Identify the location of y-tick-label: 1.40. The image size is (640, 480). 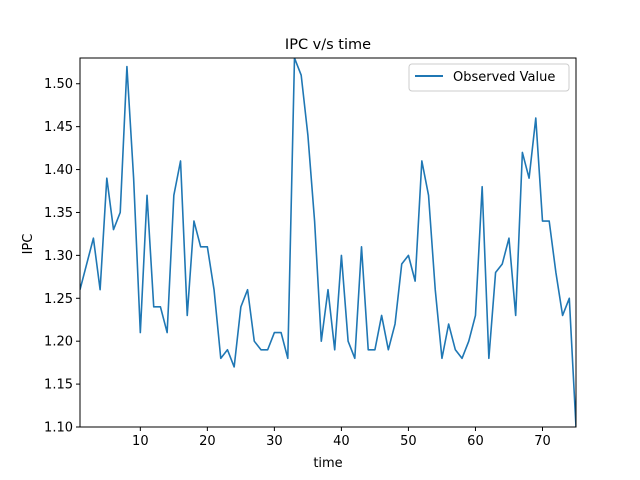
(58, 170).